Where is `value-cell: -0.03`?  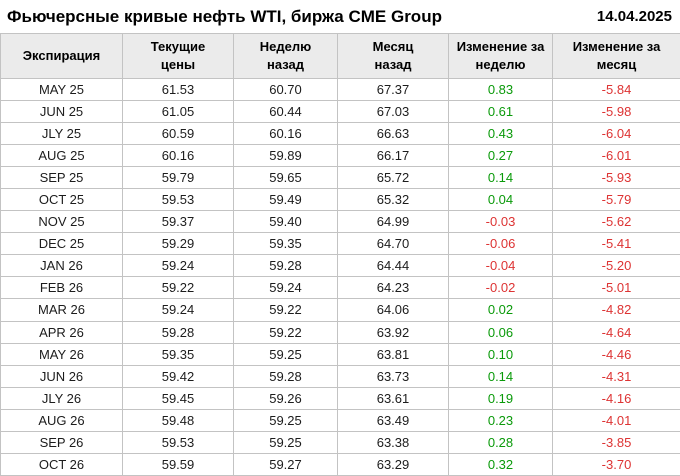
value-cell: -0.03 is located at coordinates (500, 222).